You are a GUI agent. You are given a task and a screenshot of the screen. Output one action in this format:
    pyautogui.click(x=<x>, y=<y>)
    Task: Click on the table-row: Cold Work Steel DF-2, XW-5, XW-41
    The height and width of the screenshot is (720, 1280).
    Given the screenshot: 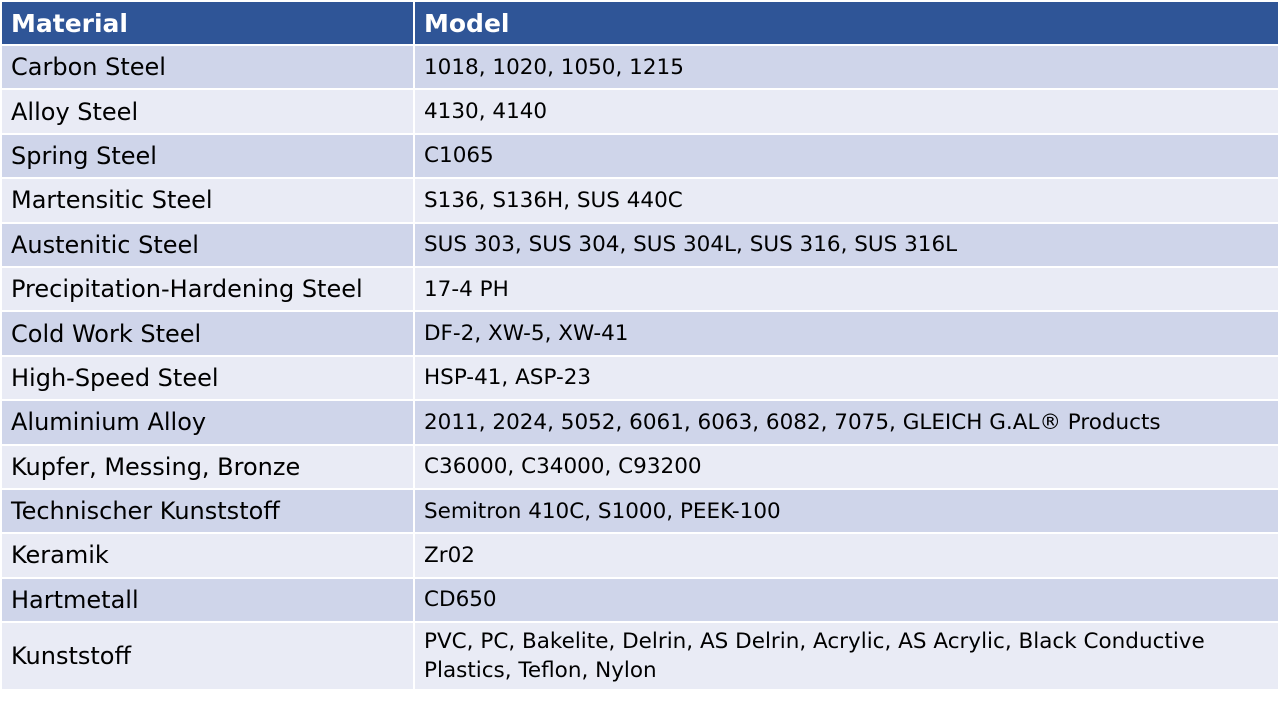 What is the action you would take?
    pyautogui.click(x=640, y=333)
    